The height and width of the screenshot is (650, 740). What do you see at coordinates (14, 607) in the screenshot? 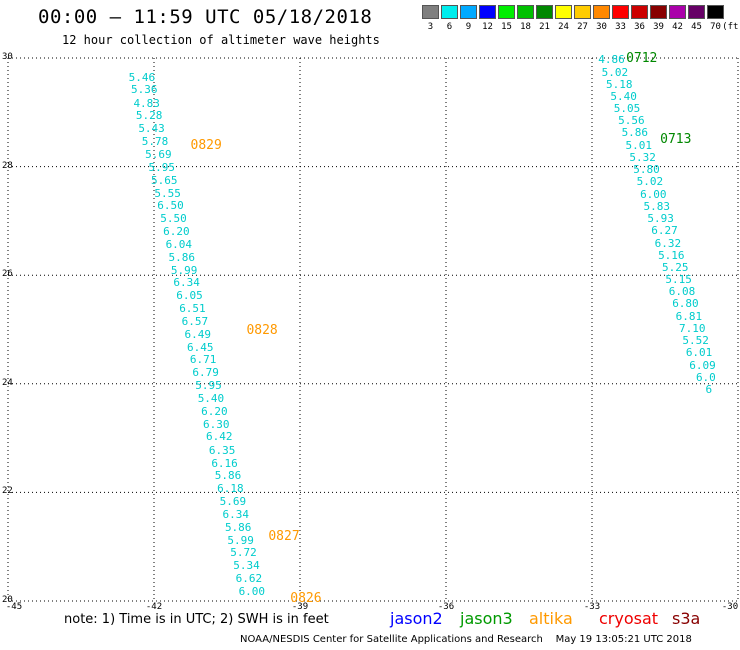
I see `longitude-tick-label: -45` at bounding box center [14, 607].